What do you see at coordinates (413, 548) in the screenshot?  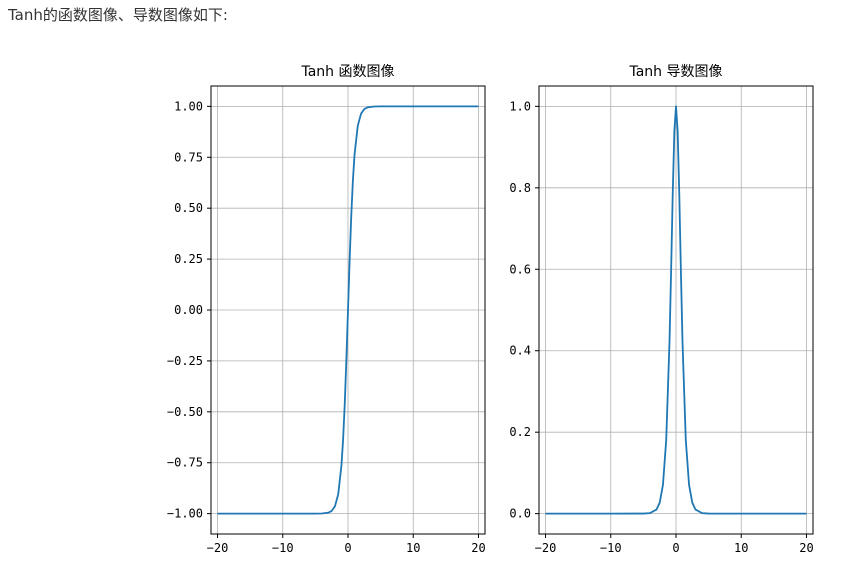 I see `tanh-function-xtick-label: 10` at bounding box center [413, 548].